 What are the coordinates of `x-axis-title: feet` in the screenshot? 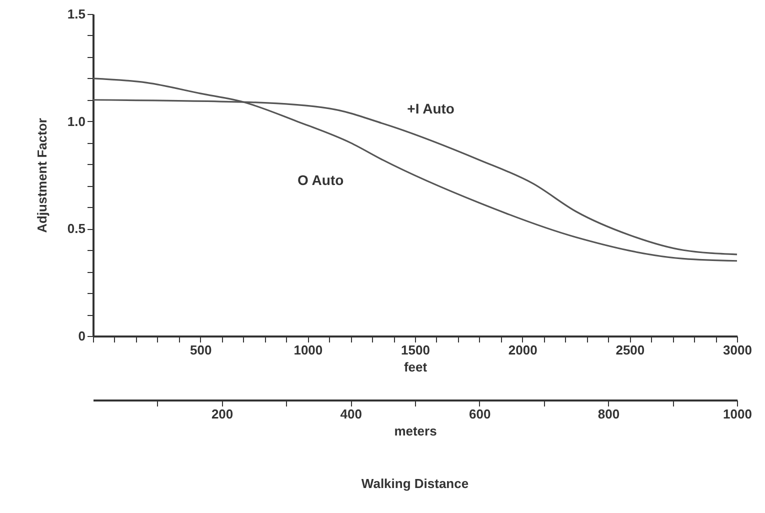 It's located at (416, 367).